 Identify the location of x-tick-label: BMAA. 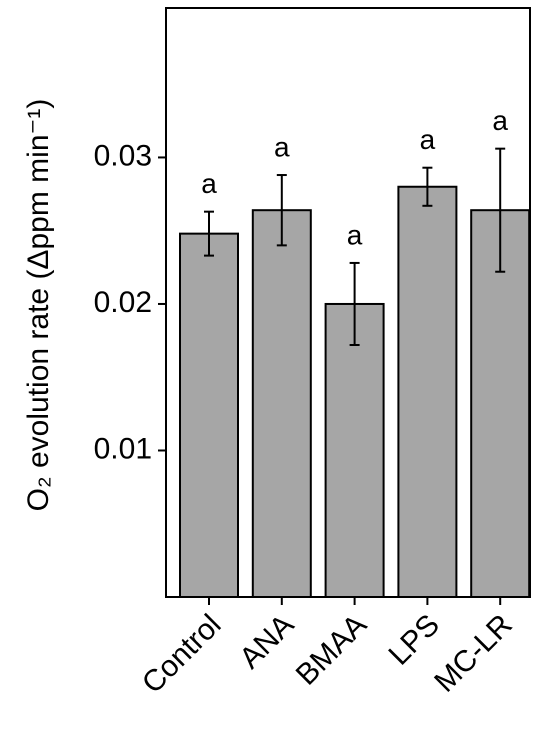
(331, 649).